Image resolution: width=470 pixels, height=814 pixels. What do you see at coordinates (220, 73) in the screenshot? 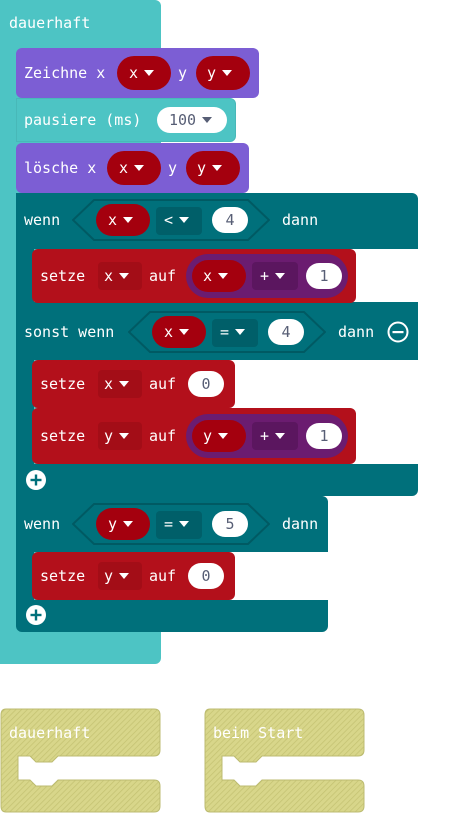
I see `plot-y-dropdown: y` at bounding box center [220, 73].